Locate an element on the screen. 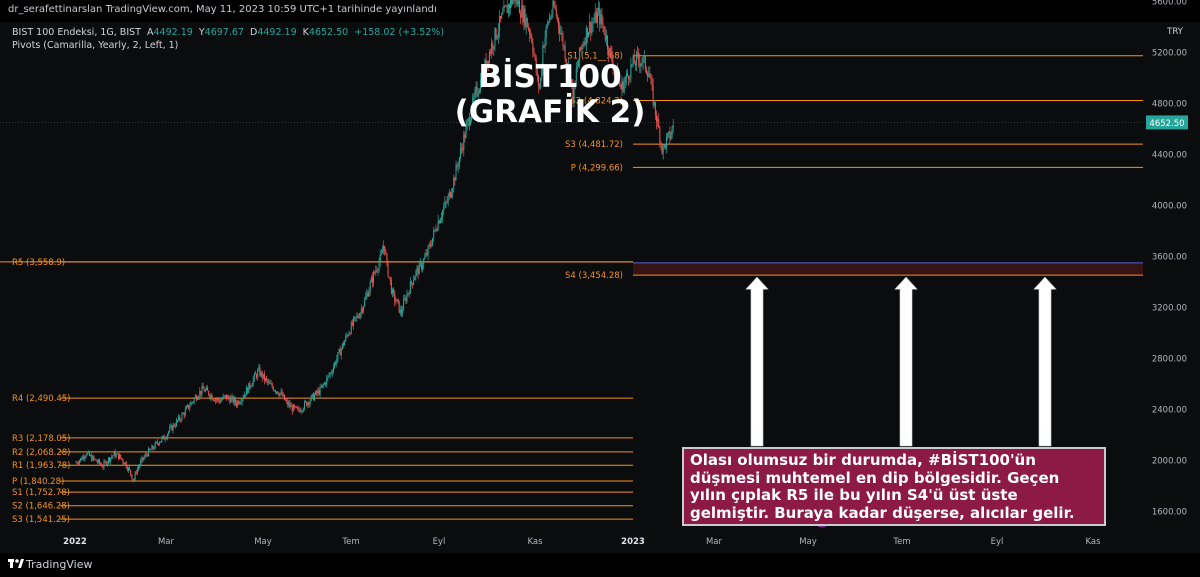 This screenshot has height=577, width=1200. price-scale is located at coordinates (1171, 287).